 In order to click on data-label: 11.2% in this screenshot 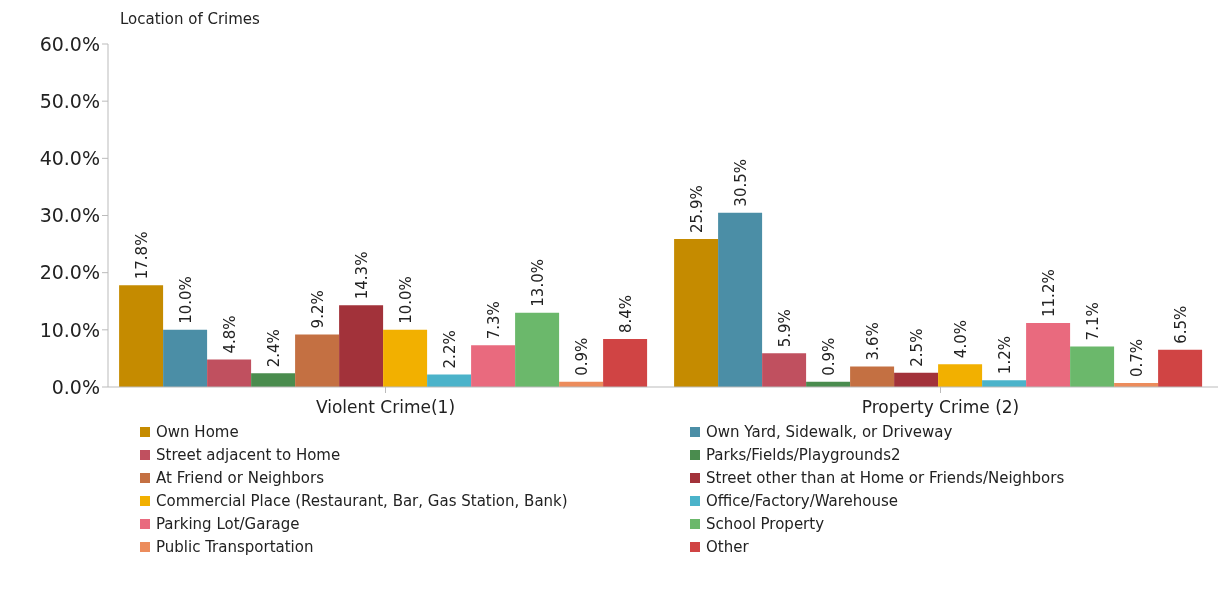, I will do `click(1049, 293)`.